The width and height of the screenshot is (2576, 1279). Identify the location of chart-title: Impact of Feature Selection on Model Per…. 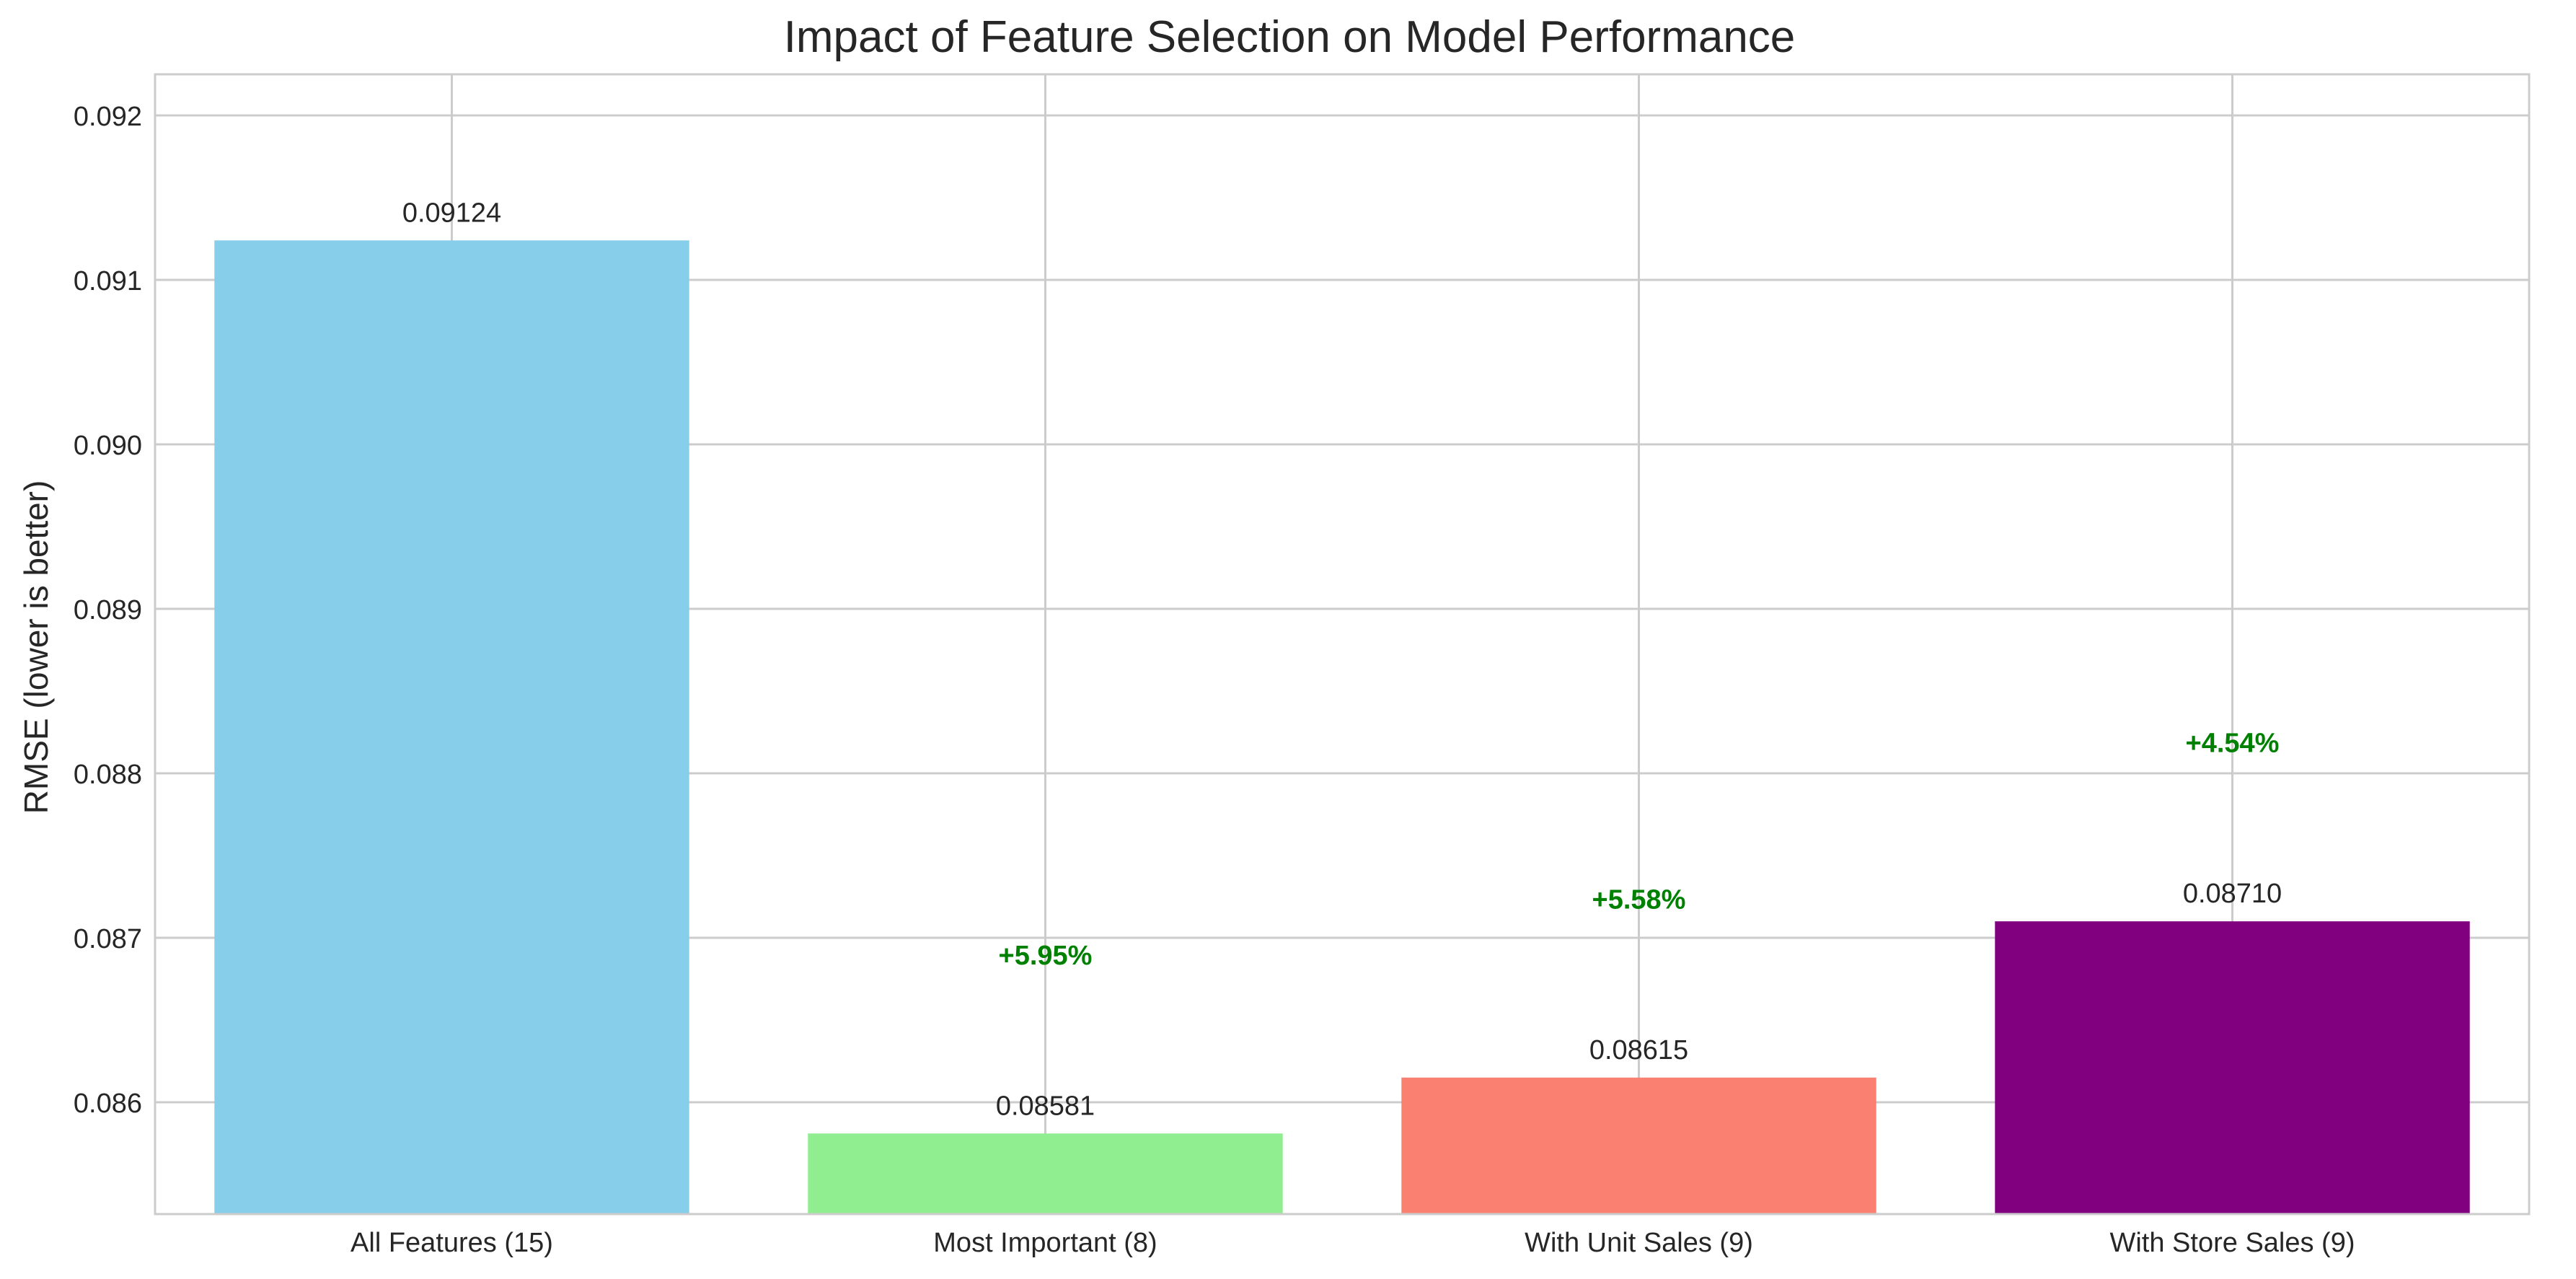
(1290, 37).